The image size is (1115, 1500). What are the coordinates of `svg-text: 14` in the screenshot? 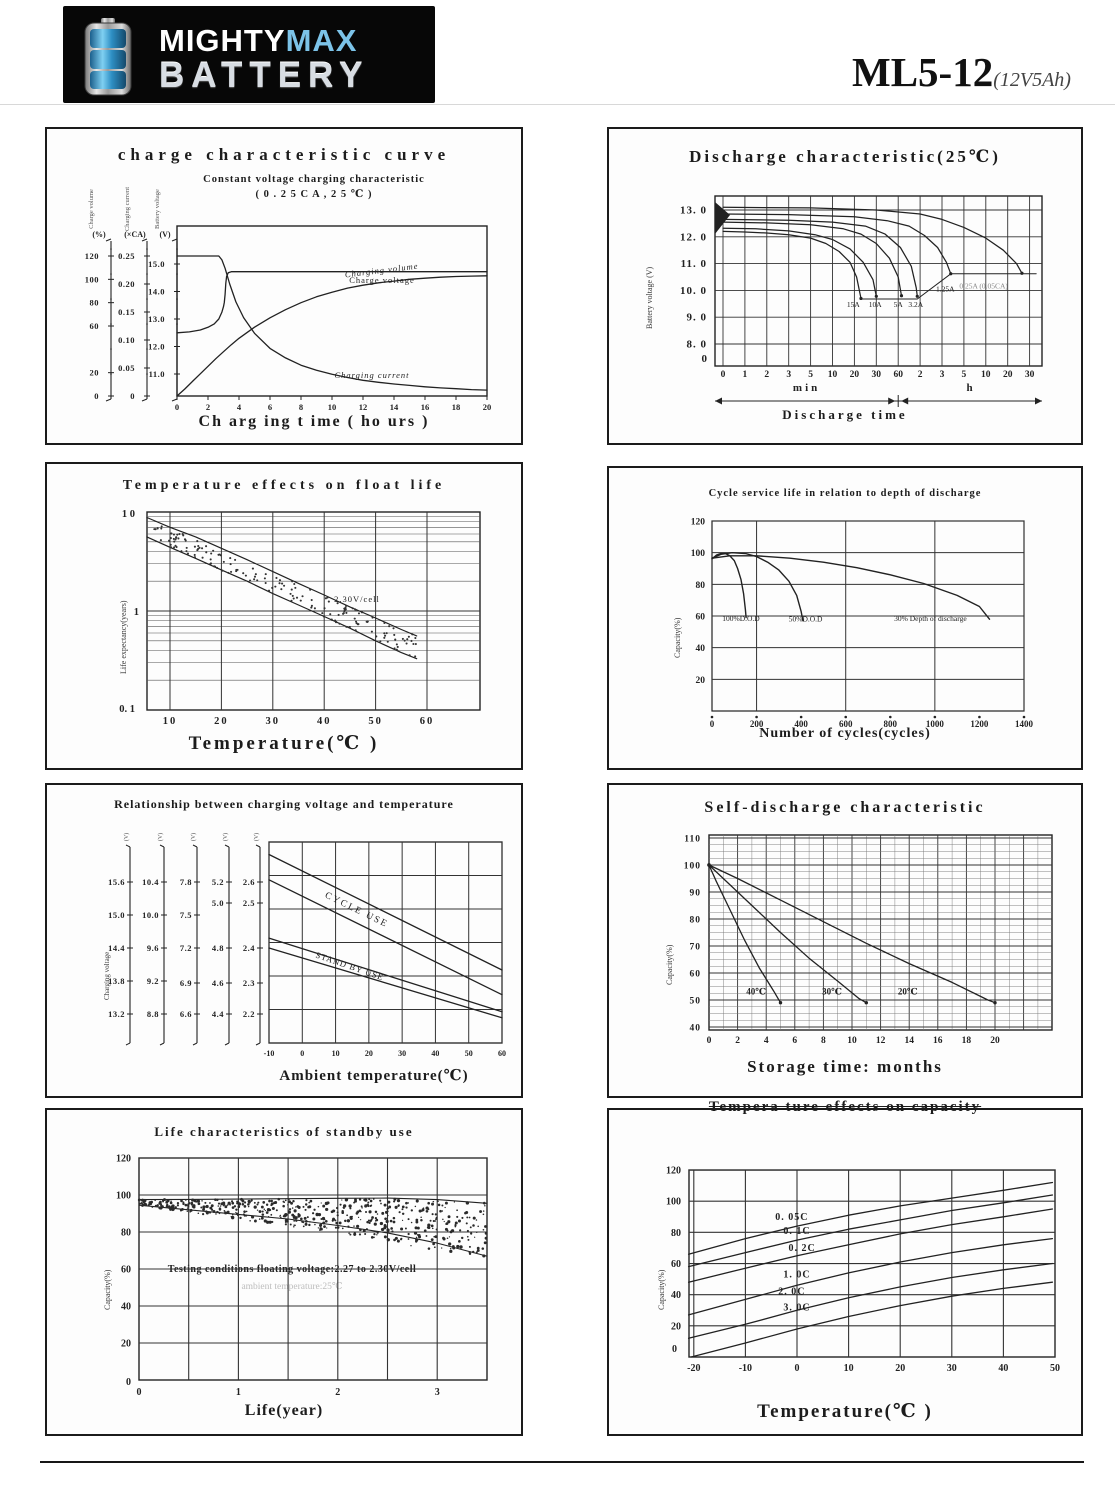 It's located at (394, 407).